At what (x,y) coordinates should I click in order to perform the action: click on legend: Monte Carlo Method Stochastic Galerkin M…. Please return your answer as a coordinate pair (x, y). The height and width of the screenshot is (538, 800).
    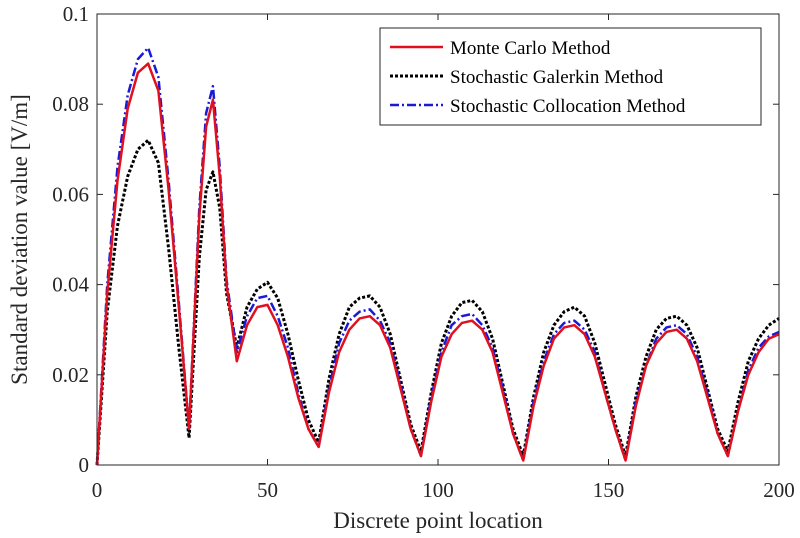
    Looking at the image, I should click on (570, 76).